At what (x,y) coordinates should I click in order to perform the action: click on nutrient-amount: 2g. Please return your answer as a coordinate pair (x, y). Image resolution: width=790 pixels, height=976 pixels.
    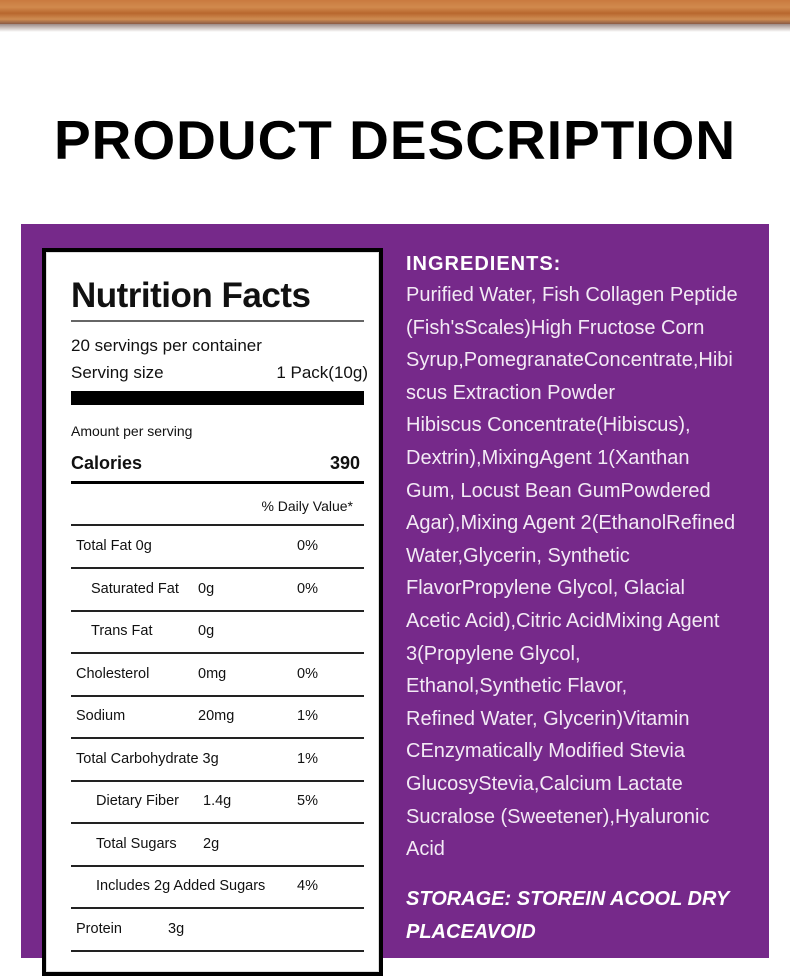
    Looking at the image, I should click on (211, 843).